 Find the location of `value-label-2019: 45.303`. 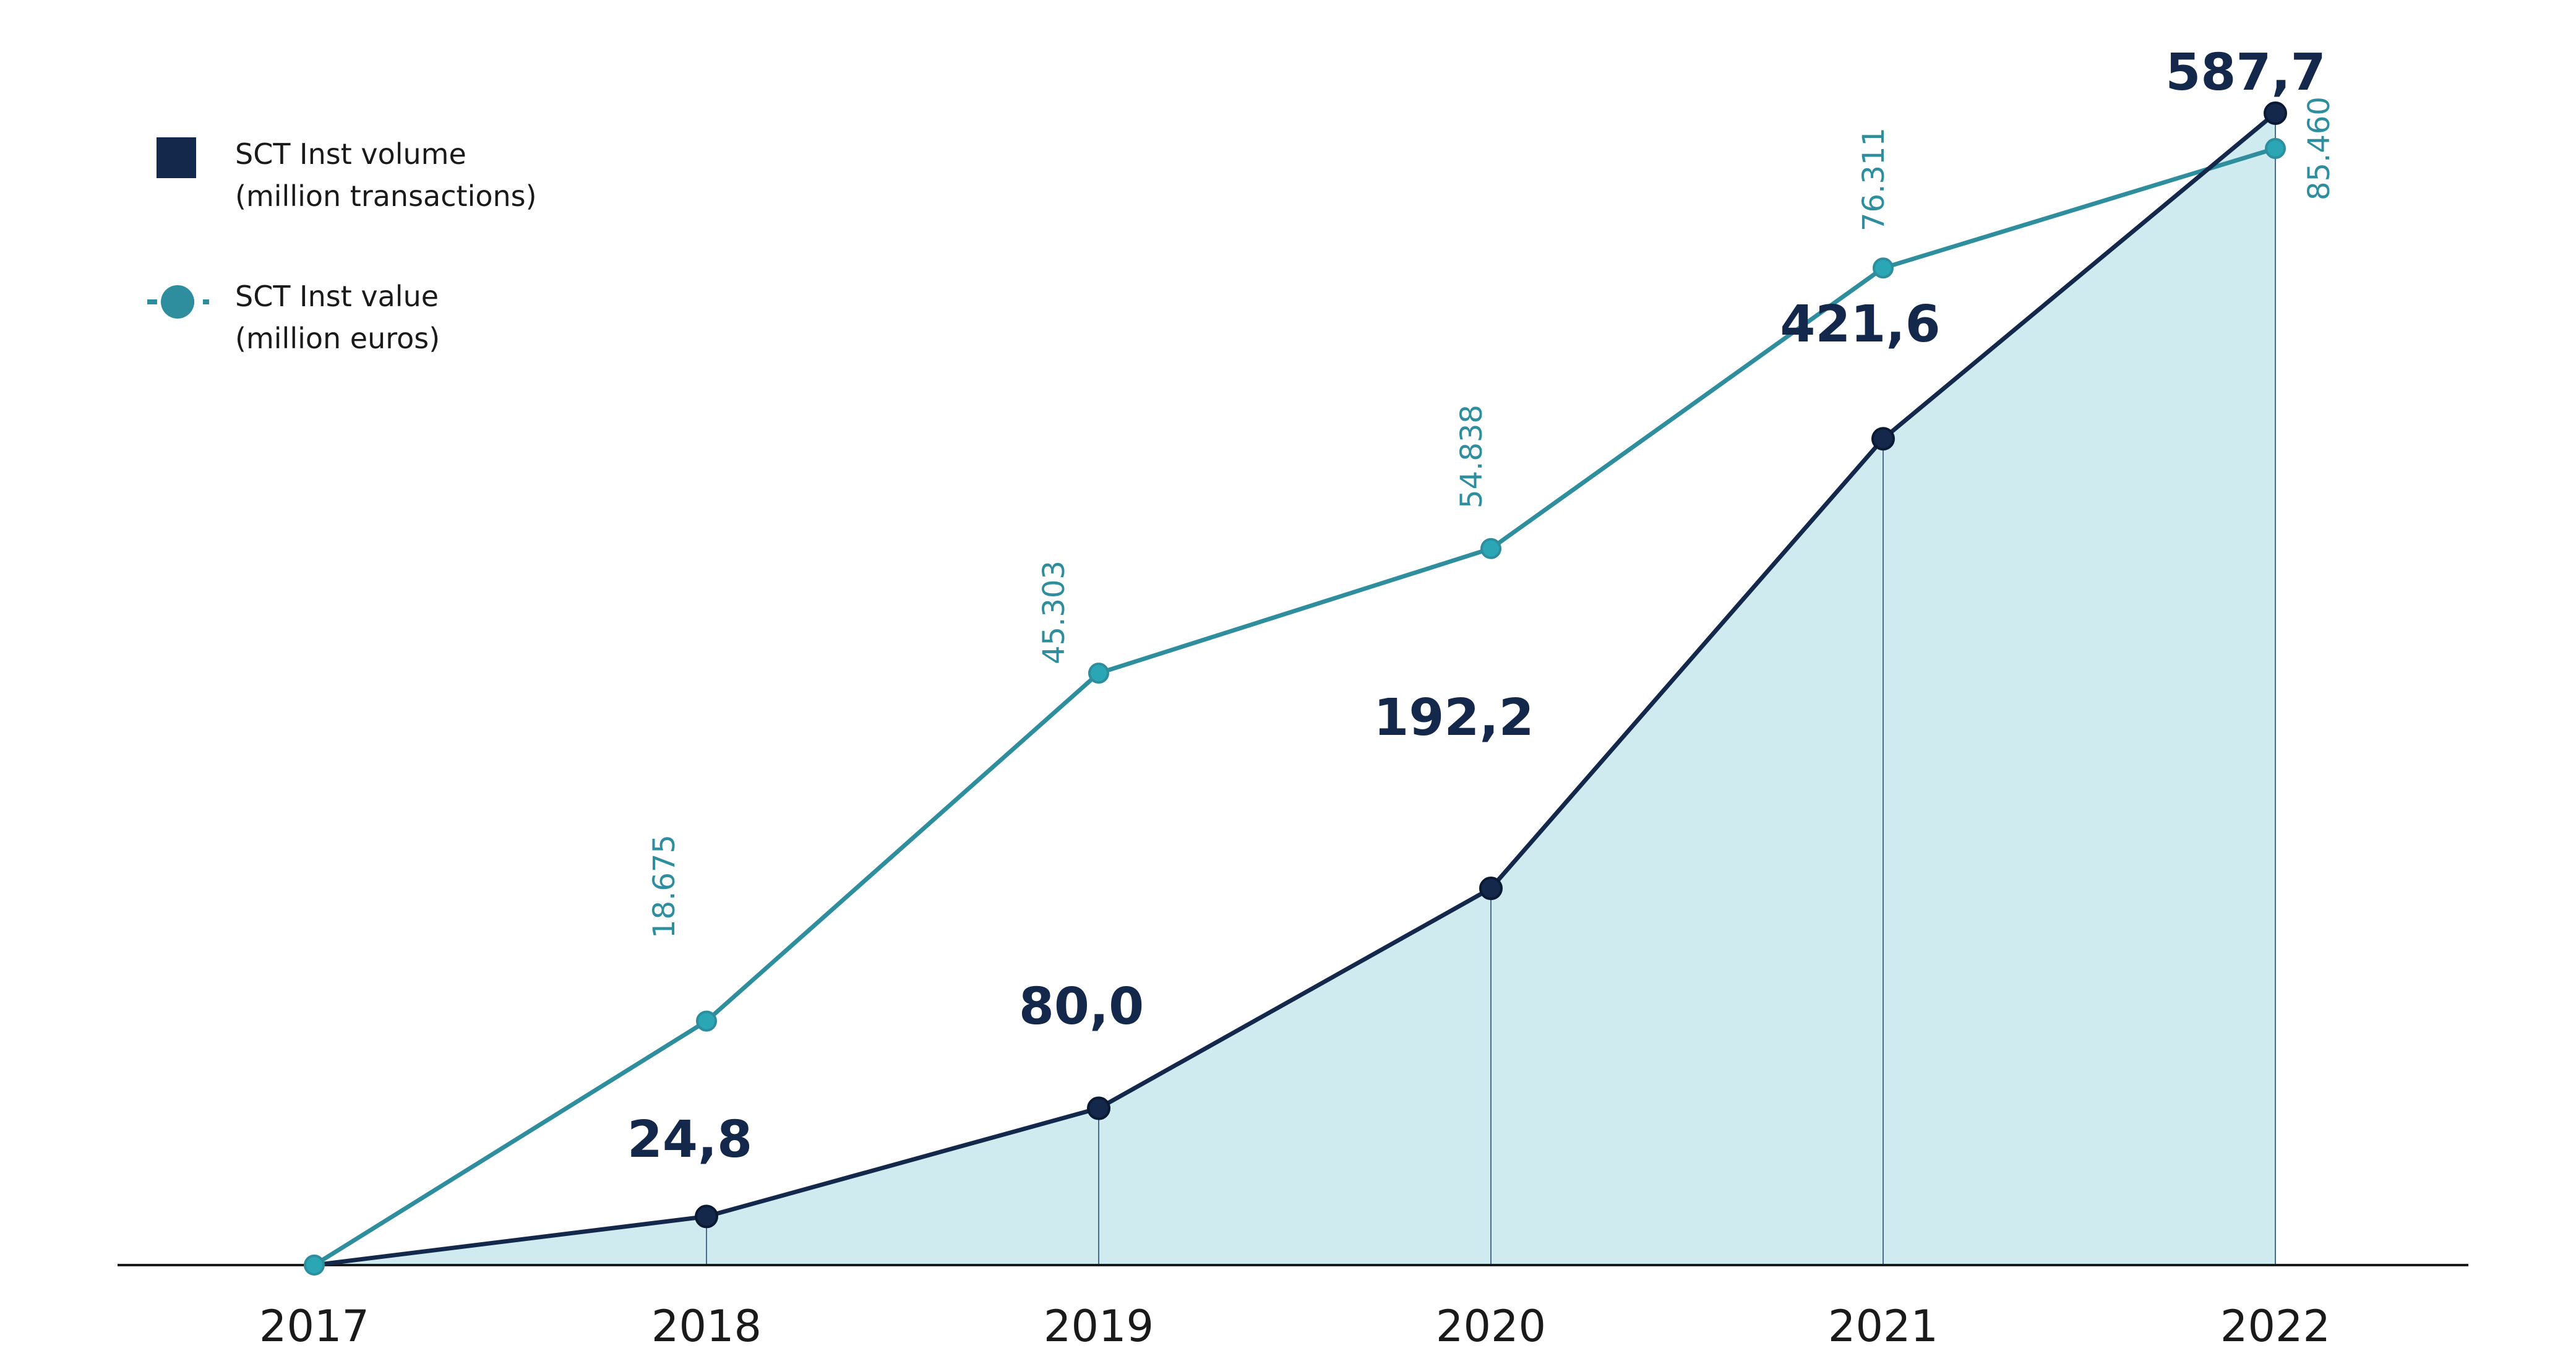

value-label-2019: 45.303 is located at coordinates (1054, 612).